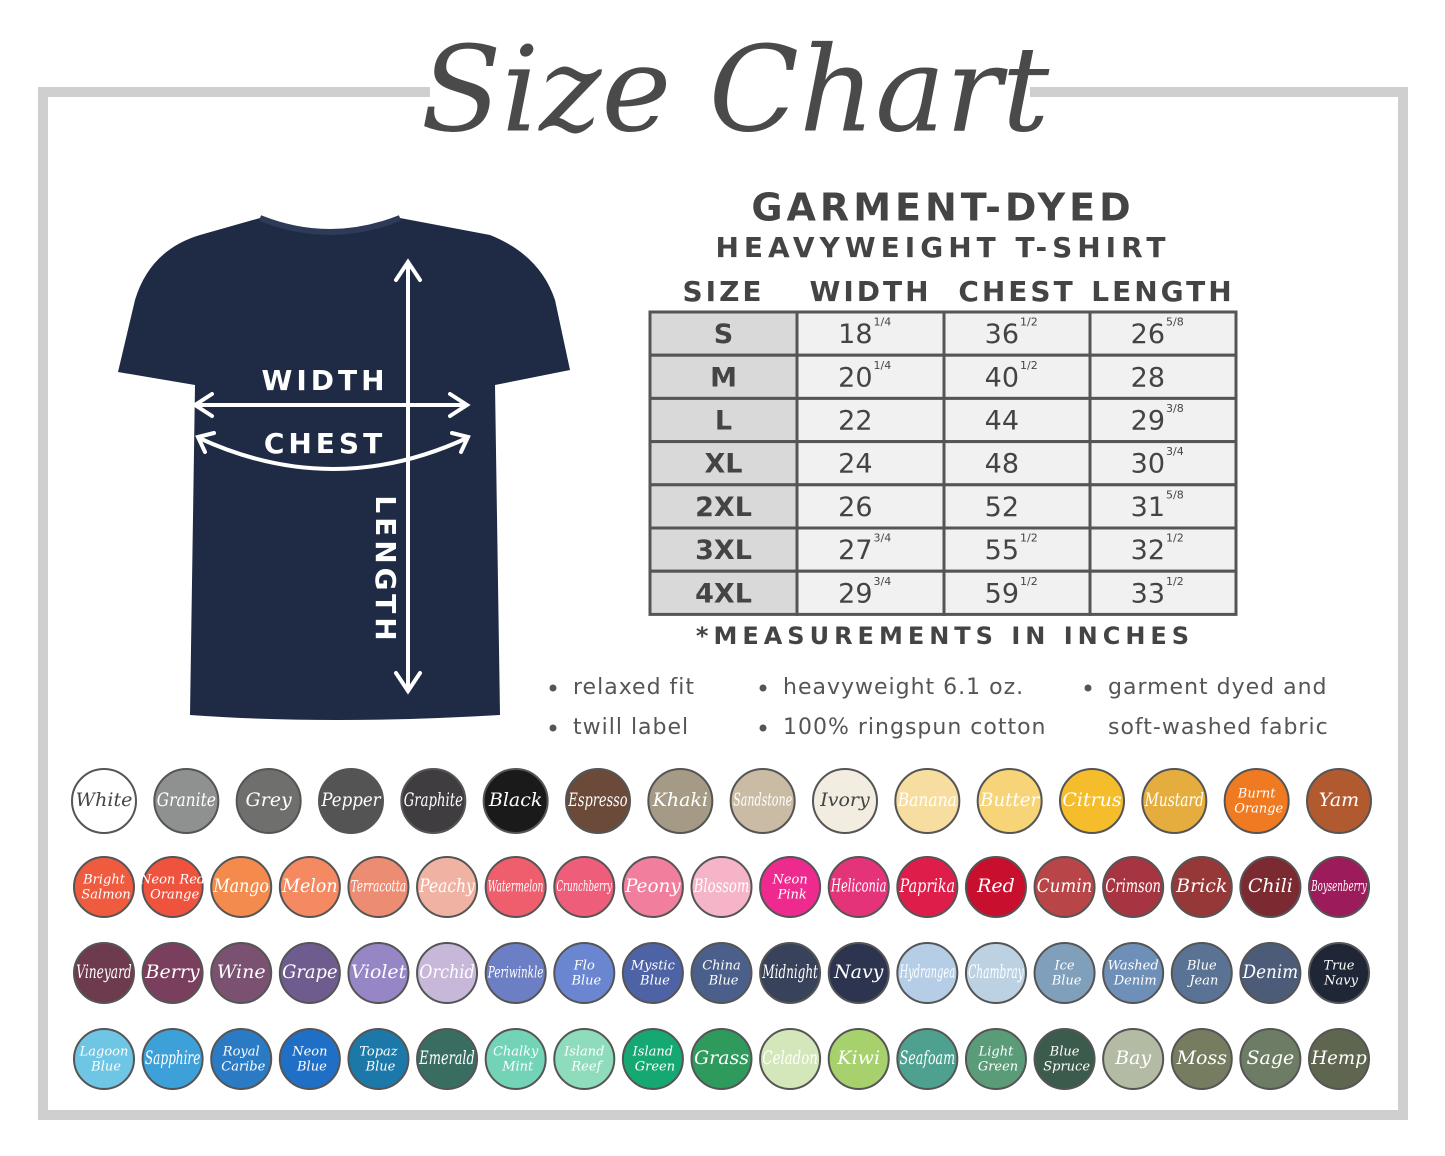 The width and height of the screenshot is (1445, 1156). Describe the element at coordinates (585, 886) in the screenshot. I see `color-name: Crunchberry` at that location.